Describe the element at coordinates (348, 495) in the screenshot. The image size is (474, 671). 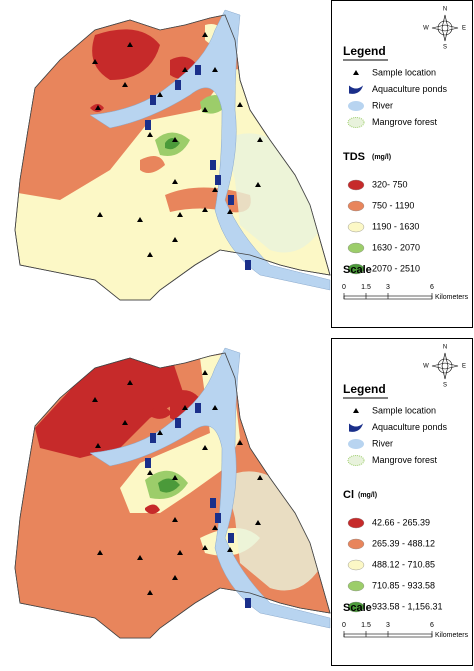
I see `variable-name: Cl` at that location.